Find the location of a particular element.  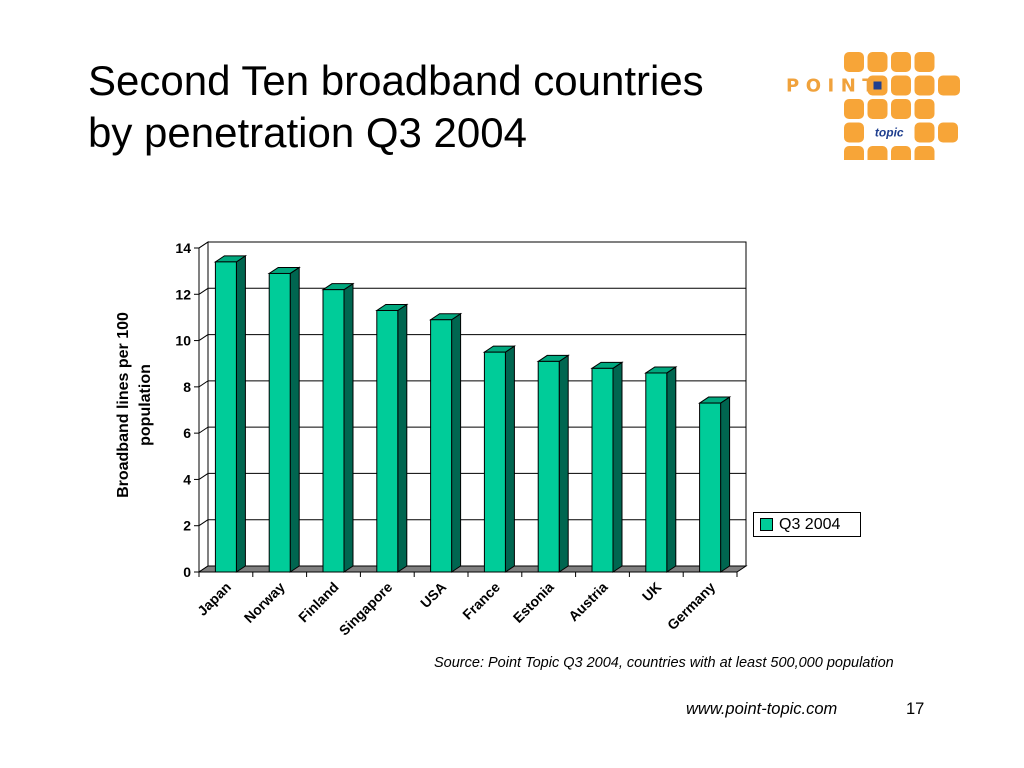

bar-finland is located at coordinates (338, 427).